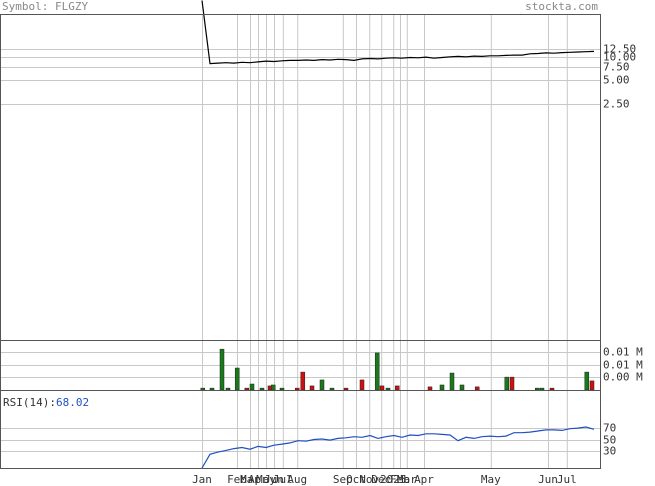 This screenshot has height=486, width=655. Describe the element at coordinates (381, 479) in the screenshot. I see `x-tick-label: Dec` at that location.